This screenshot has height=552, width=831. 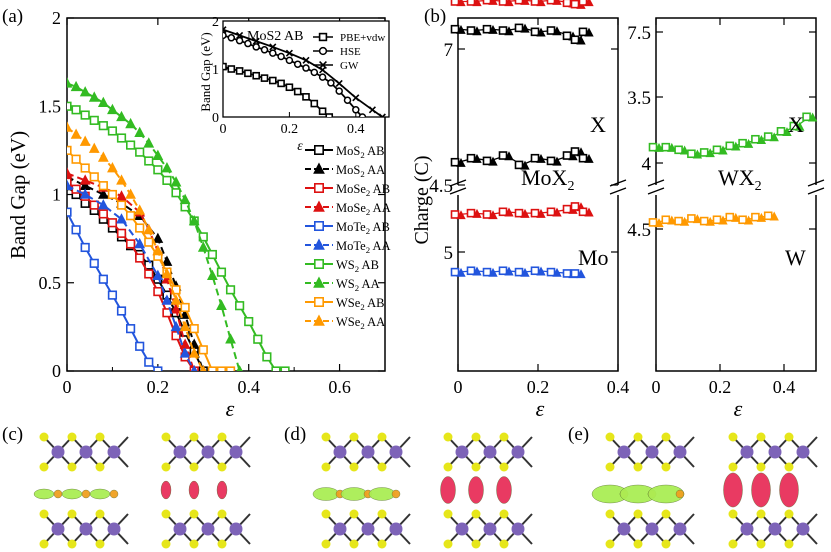 What do you see at coordinates (215, 70) in the screenshot?
I see `inset-y-tick-label: 1` at bounding box center [215, 70].